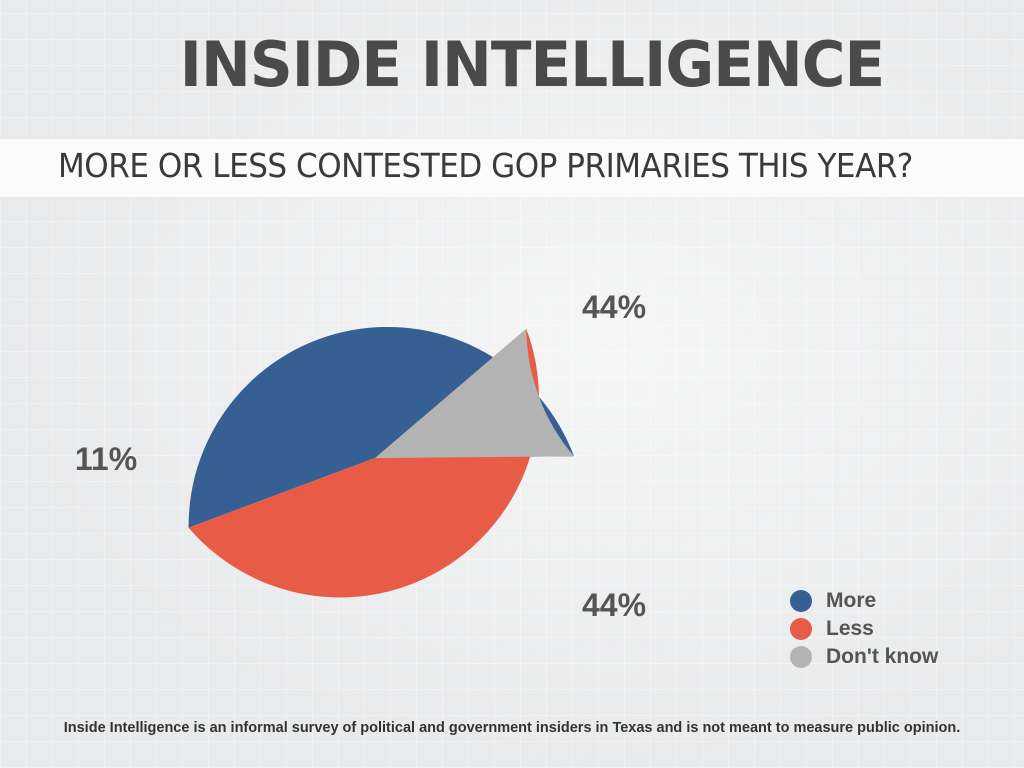  I want to click on legend-swatch-less, so click(801, 629).